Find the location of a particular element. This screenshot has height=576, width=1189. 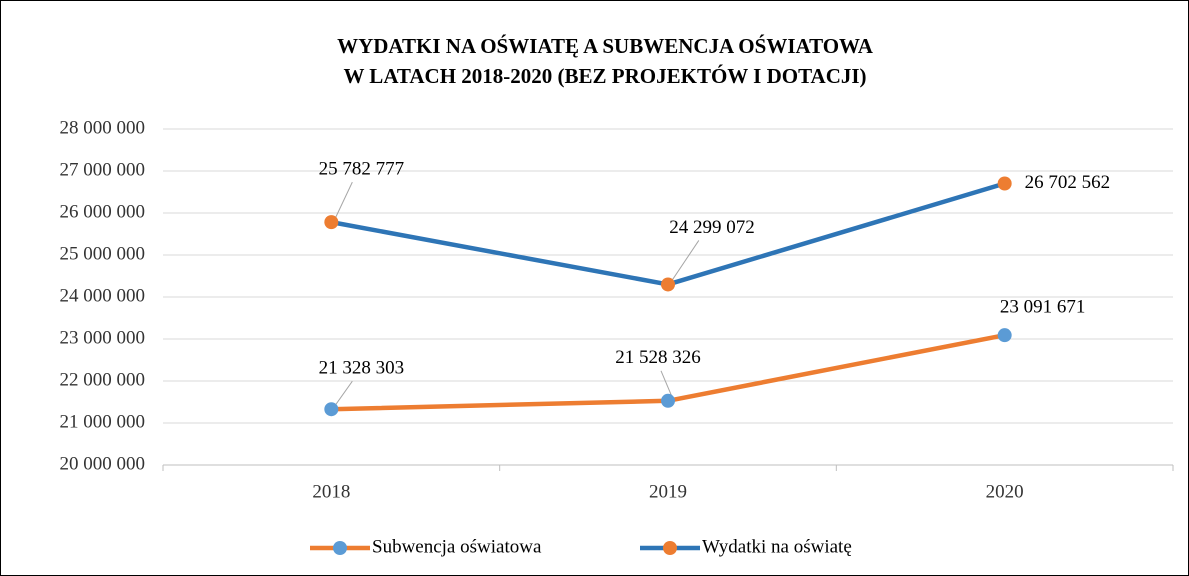

data-label: 25 782 777 is located at coordinates (362, 168).